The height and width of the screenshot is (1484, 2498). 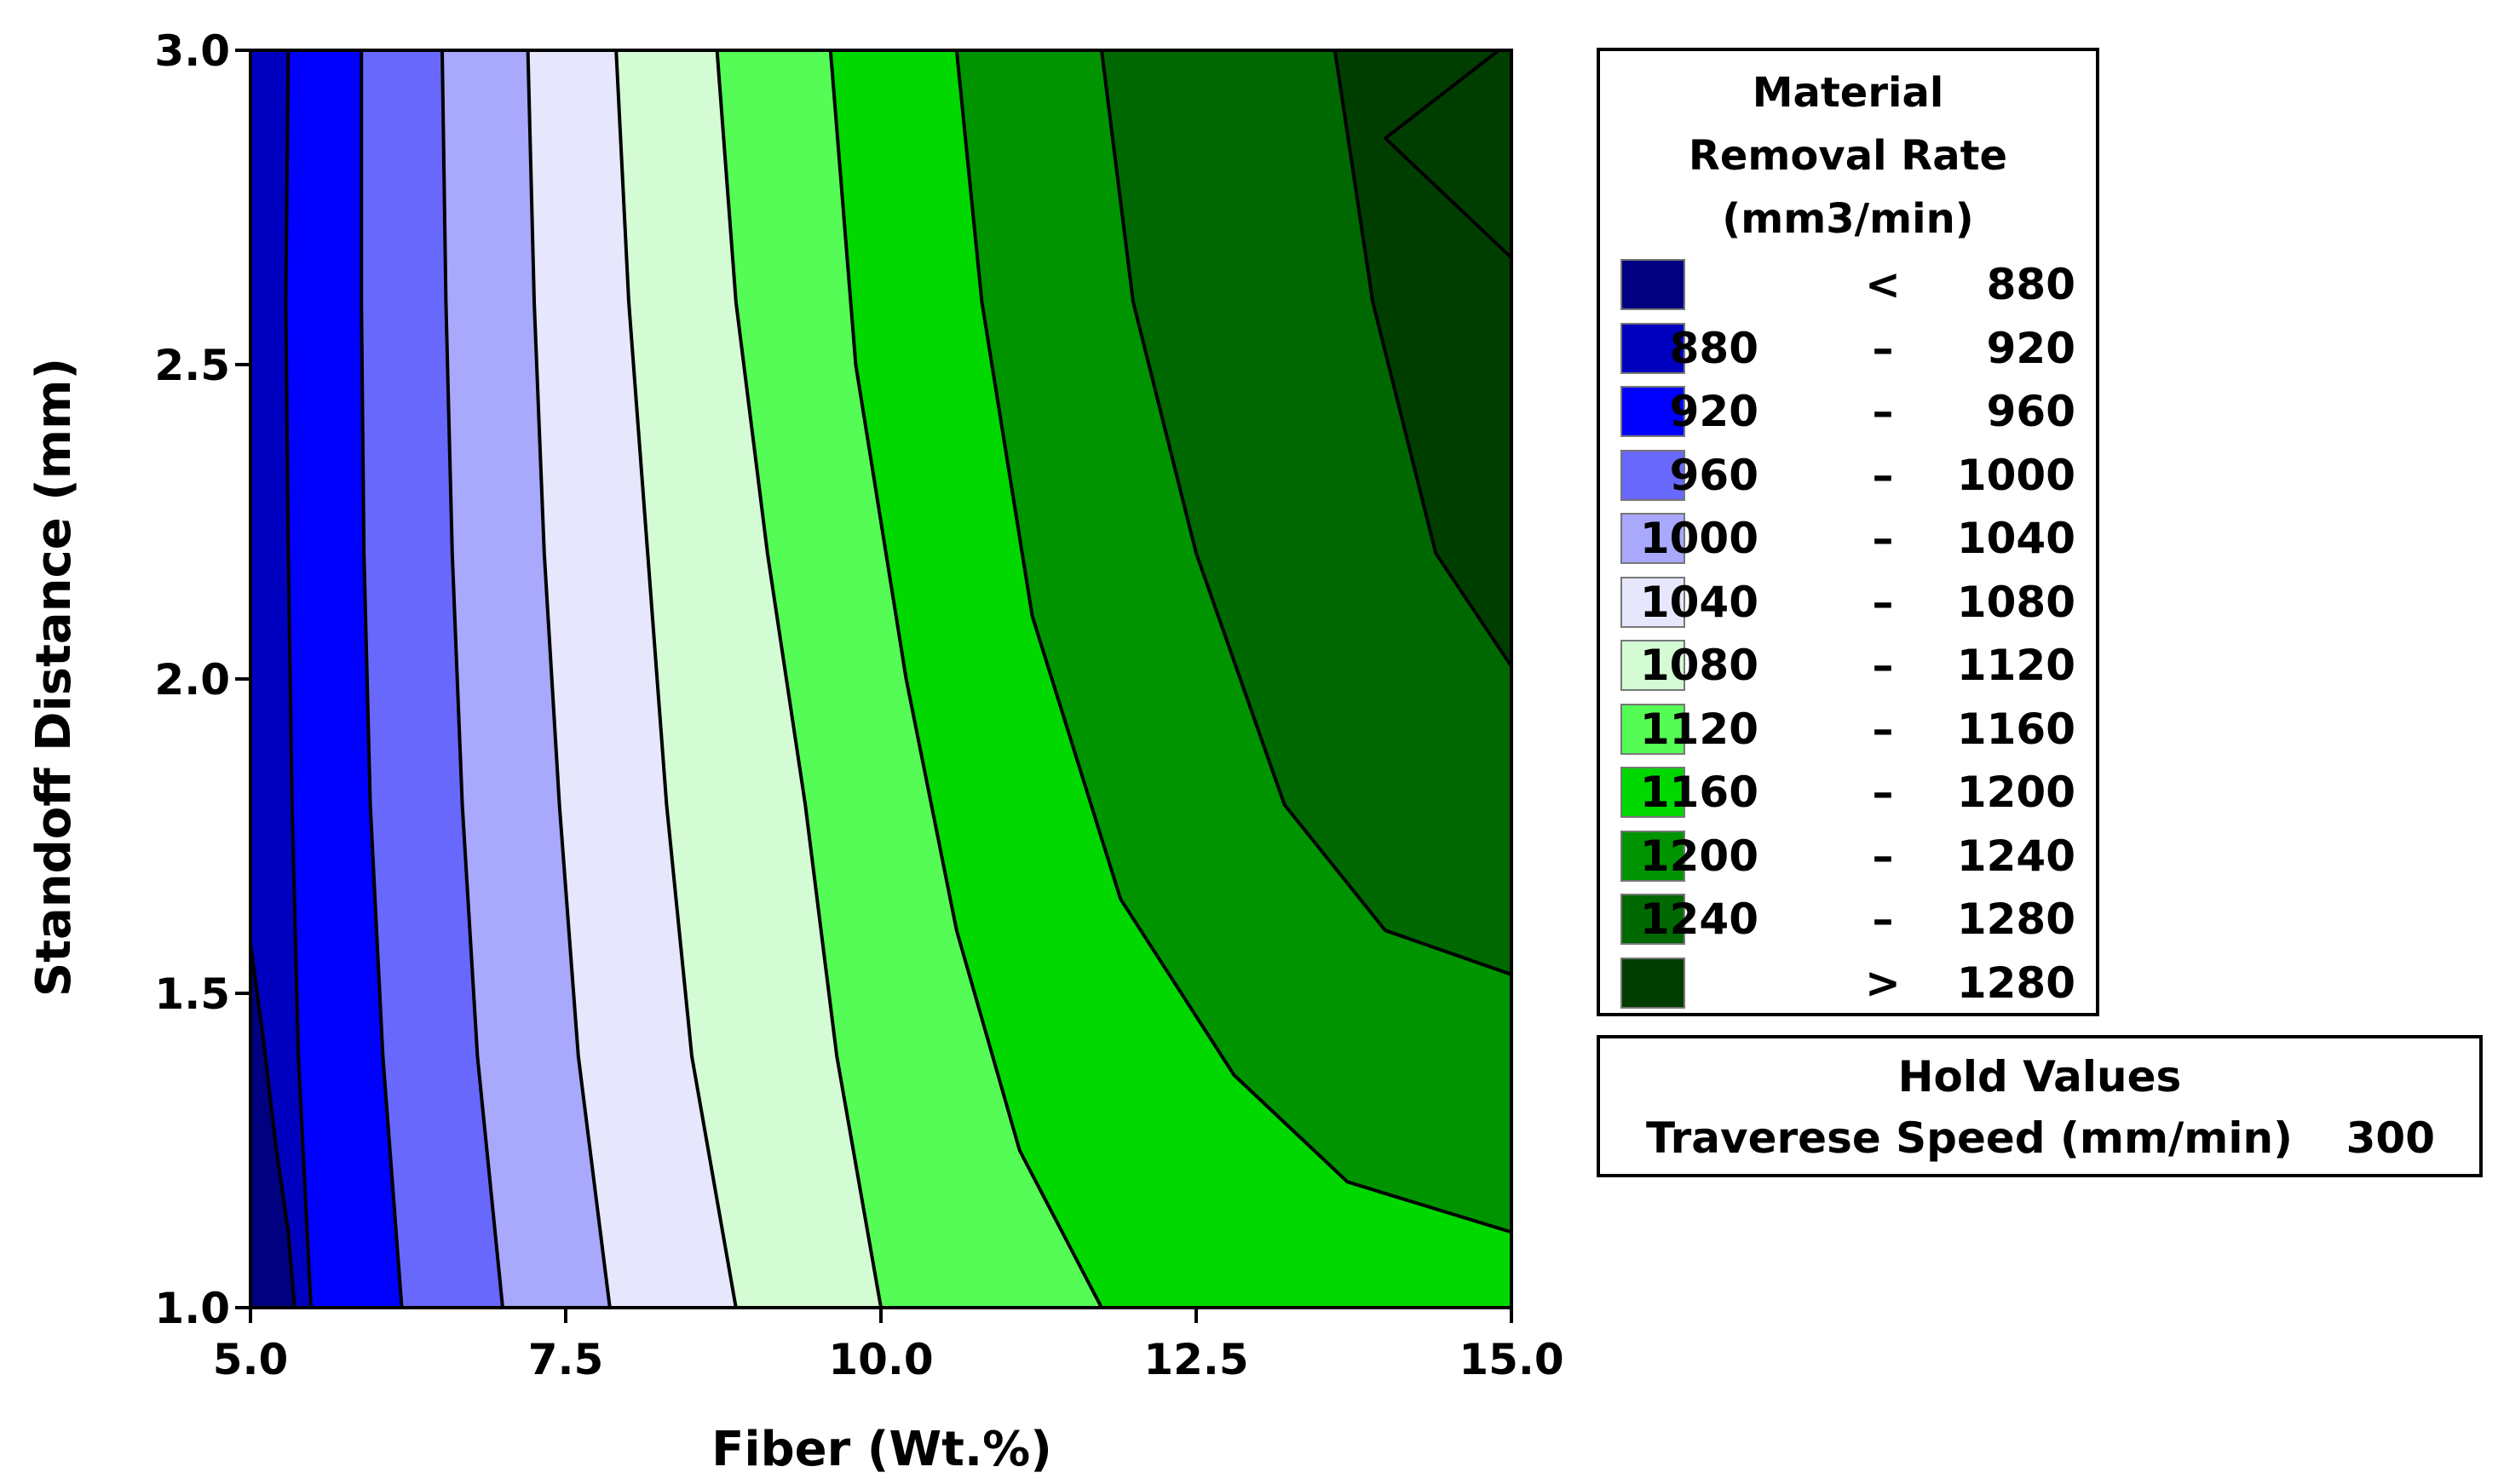 What do you see at coordinates (1698, 729) in the screenshot?
I see `legend-low-value: 1120` at bounding box center [1698, 729].